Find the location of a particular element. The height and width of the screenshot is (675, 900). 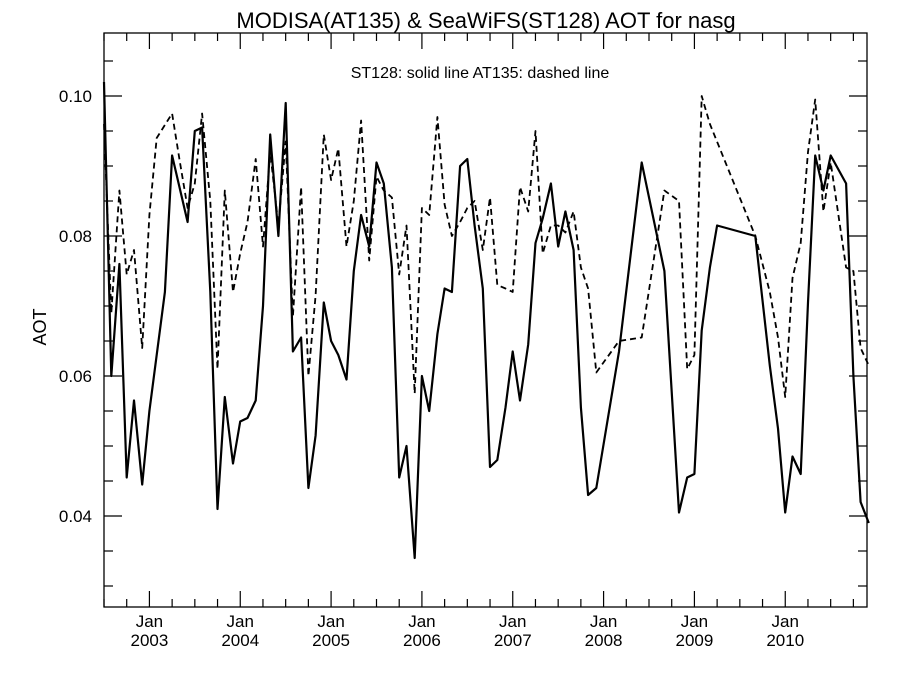

y-axis-label: AOT is located at coordinates (40, 326).